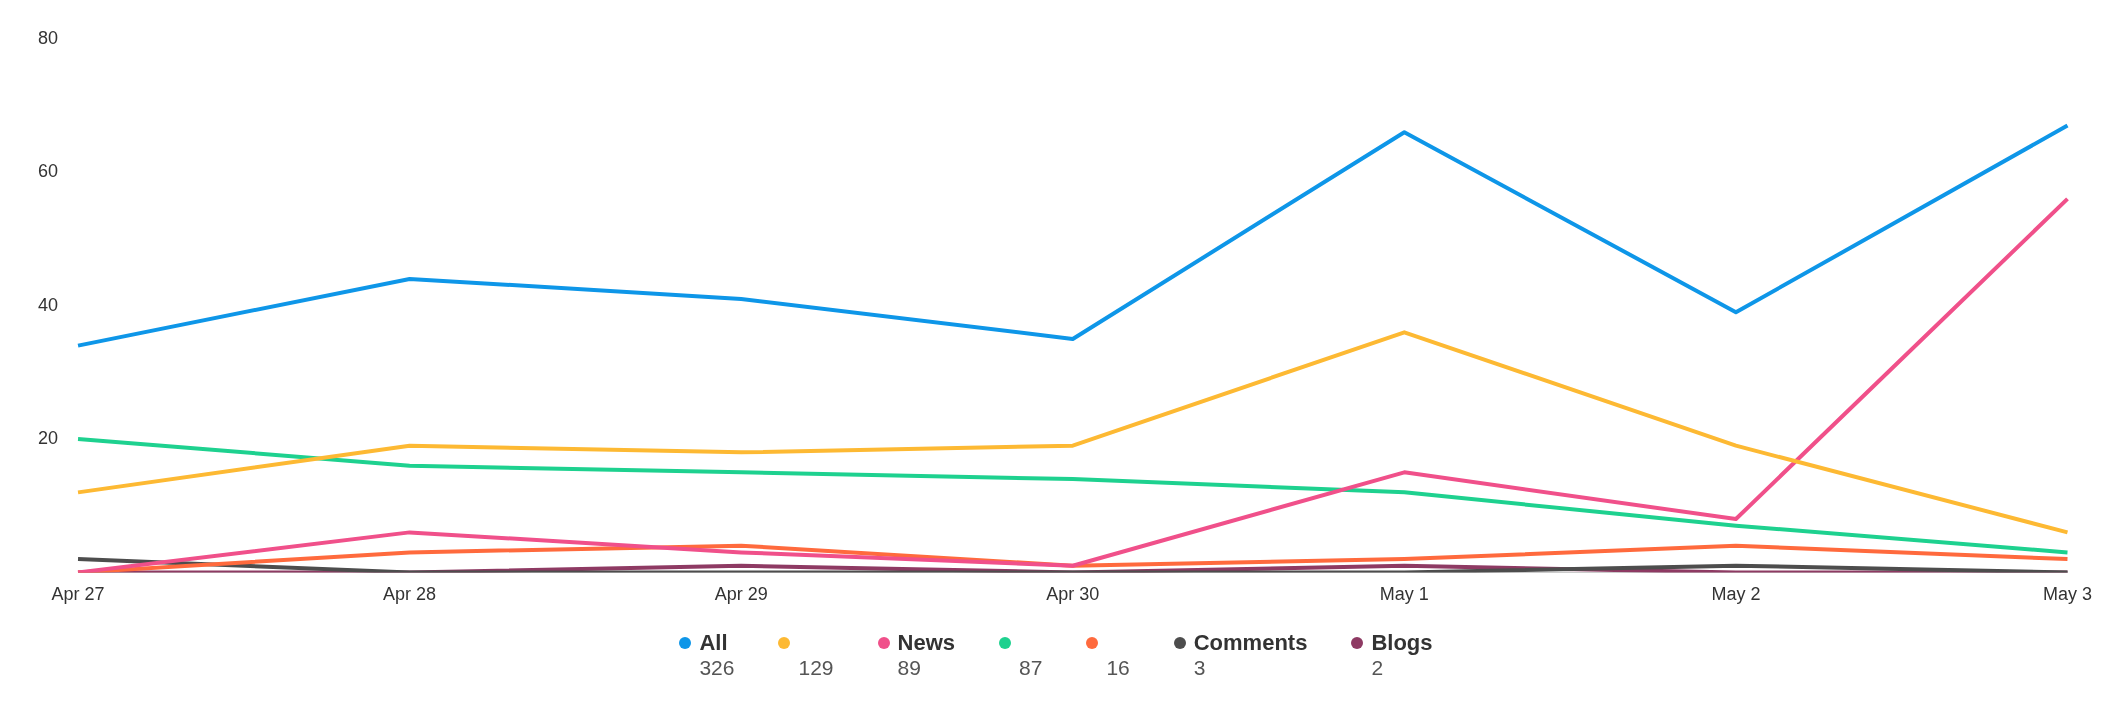 This screenshot has width=2112, height=728. I want to click on x-tick-label: Apr 27, so click(78, 594).